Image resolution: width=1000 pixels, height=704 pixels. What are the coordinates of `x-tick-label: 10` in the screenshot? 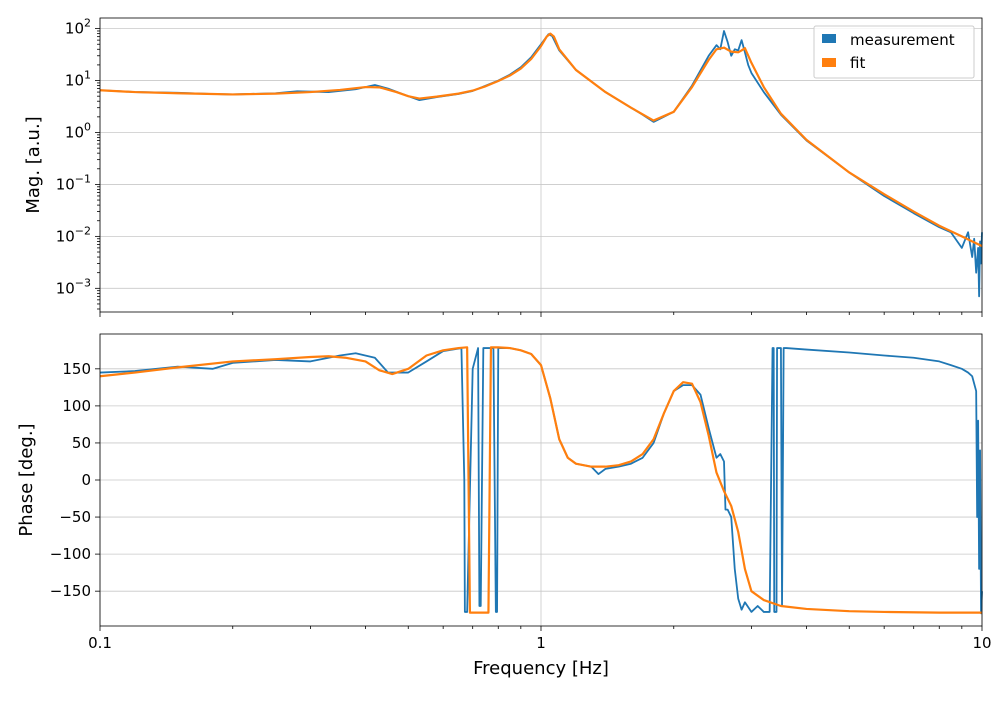 It's located at (981, 643).